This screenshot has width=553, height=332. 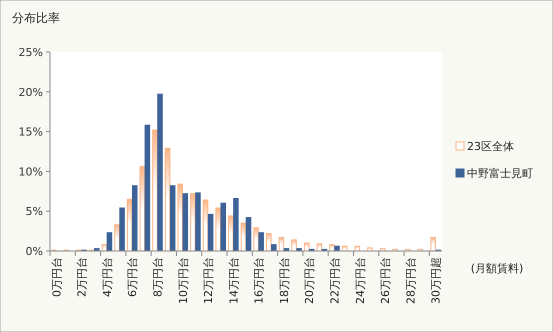 I want to click on x-tick-label: 10万円台, so click(x=183, y=280).